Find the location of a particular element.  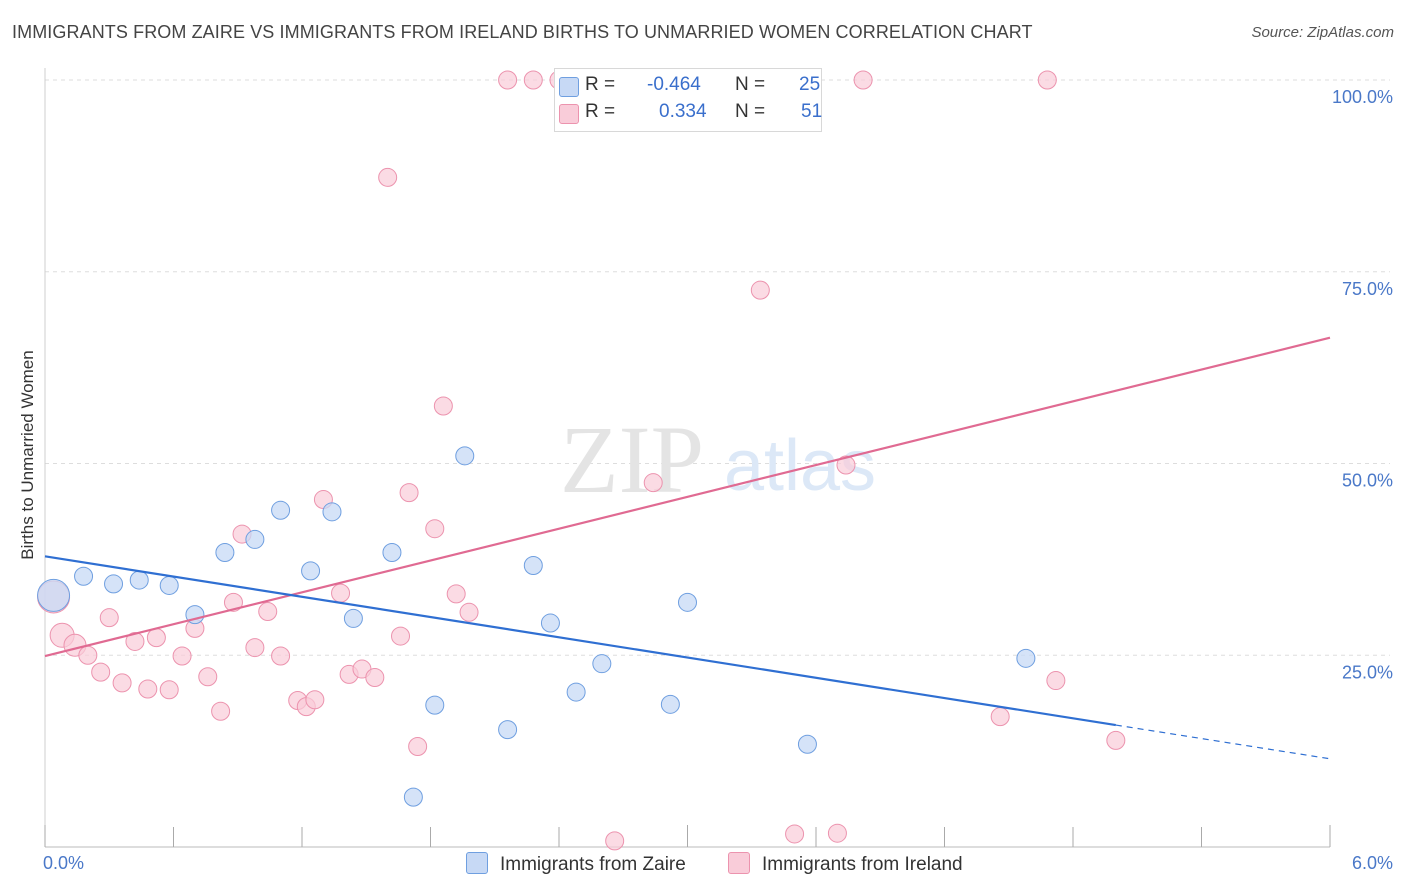

legend-swatch-ireland is located at coordinates (569, 114).